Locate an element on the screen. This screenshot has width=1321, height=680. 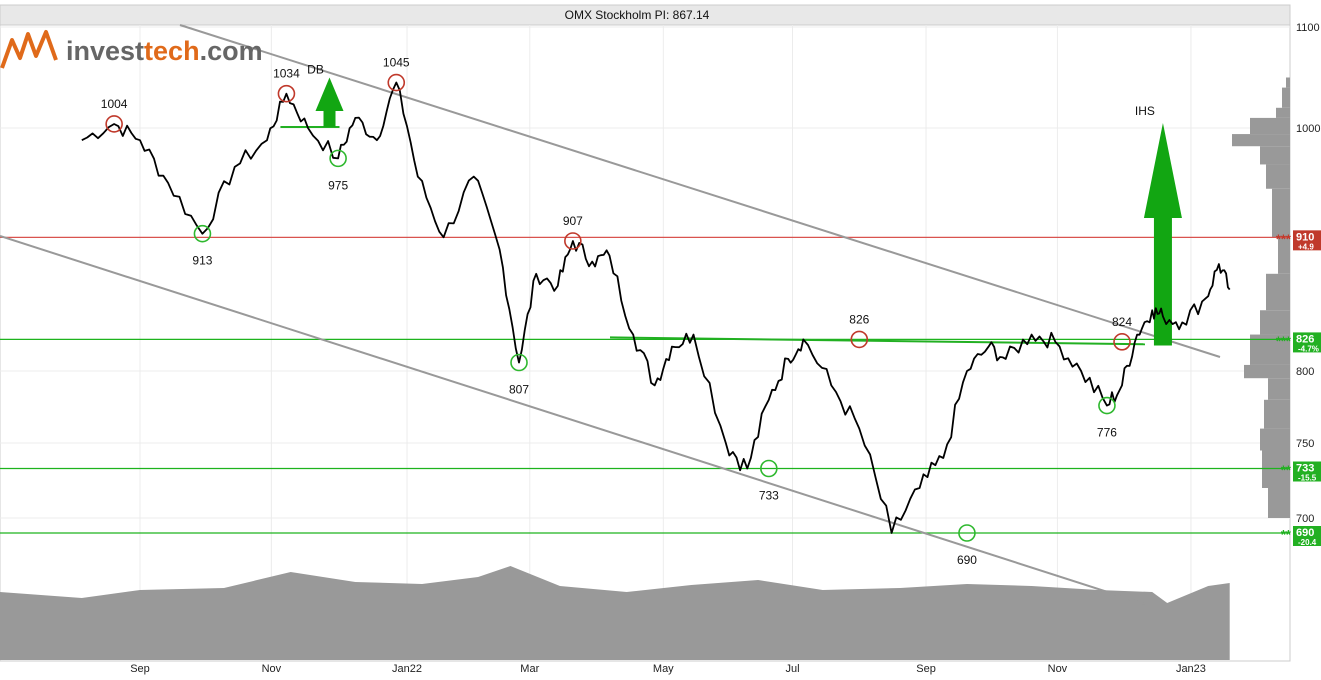
chart-title: OMX Stockholm PI: 867.14 is located at coordinates (637, 15).